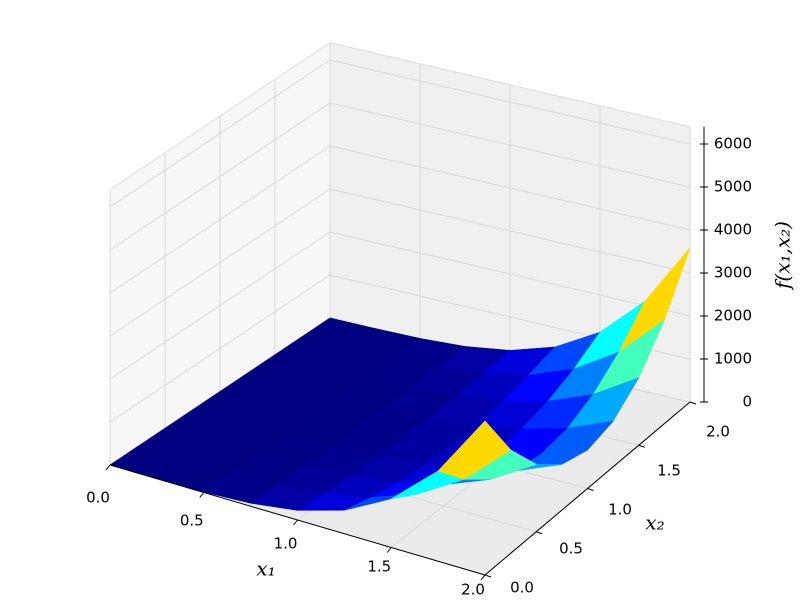 This screenshot has width=800, height=600. Describe the element at coordinates (571, 549) in the screenshot. I see `y-tick-label: 0.5` at that location.